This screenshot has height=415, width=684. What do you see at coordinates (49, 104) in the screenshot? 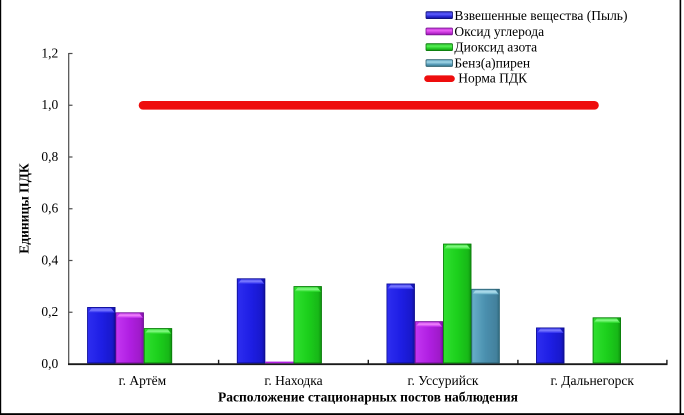
I see `svg-text: 1,0` at bounding box center [49, 104].